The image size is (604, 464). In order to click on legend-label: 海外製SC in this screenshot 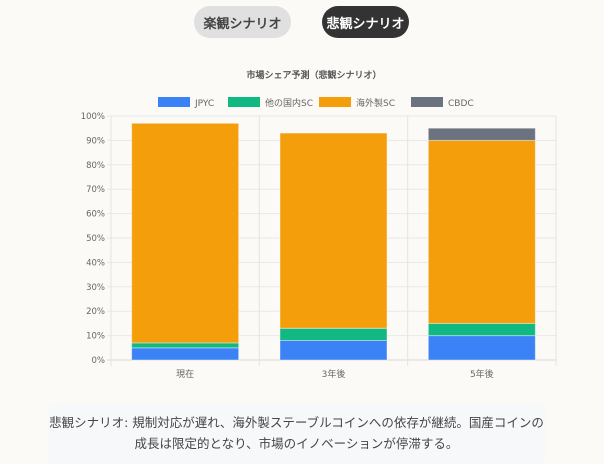, I will do `click(375, 103)`.